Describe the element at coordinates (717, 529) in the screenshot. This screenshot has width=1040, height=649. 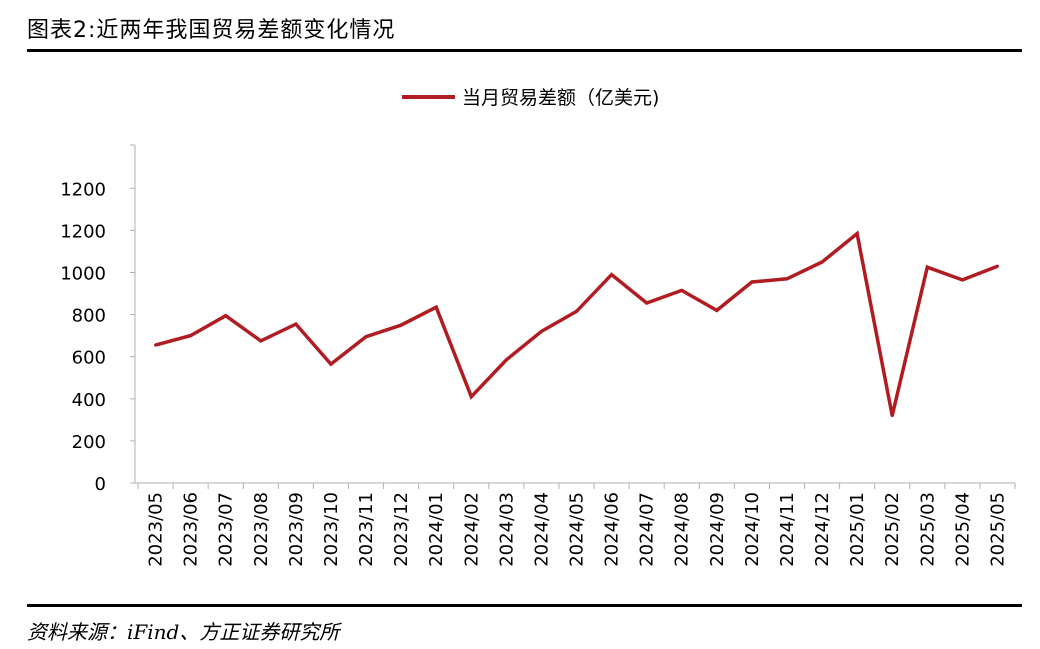
I see `x-tick-label: 2024/09` at that location.